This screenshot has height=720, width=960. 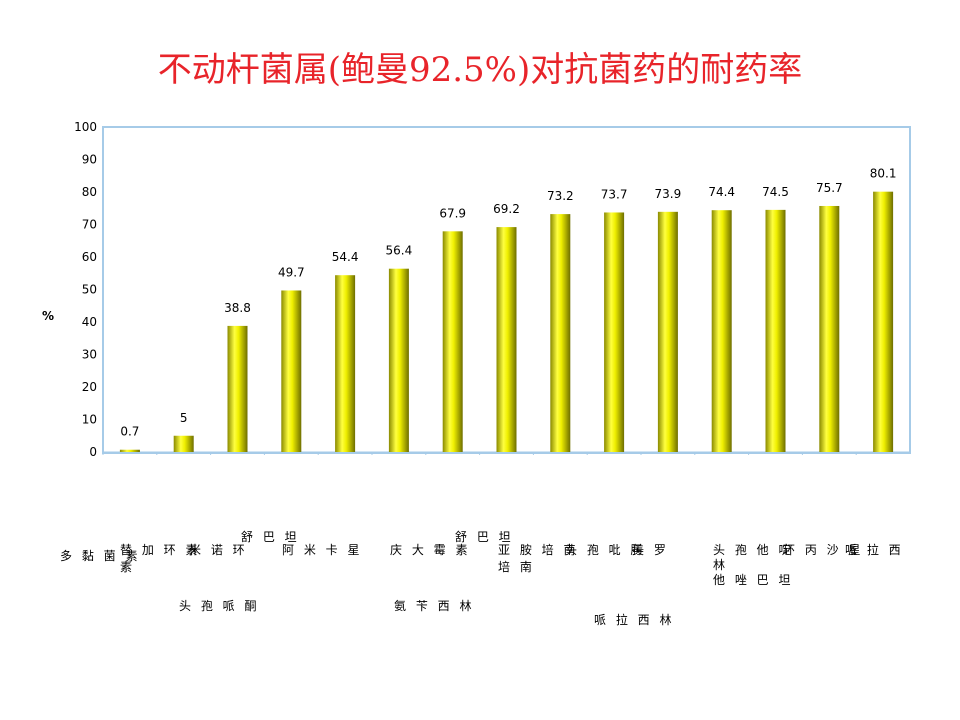 What do you see at coordinates (89, 322) in the screenshot?
I see `y-tick-label: 40` at bounding box center [89, 322].